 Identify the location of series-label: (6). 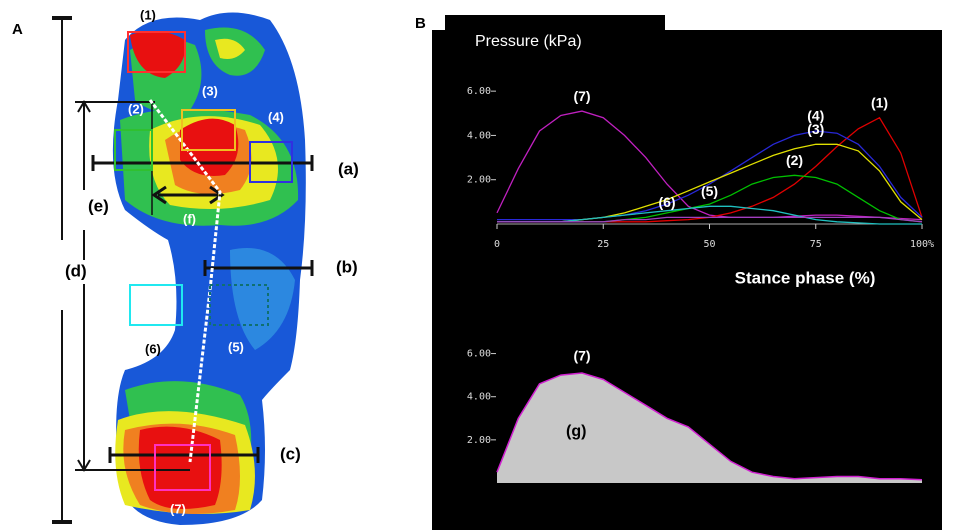
(666, 202).